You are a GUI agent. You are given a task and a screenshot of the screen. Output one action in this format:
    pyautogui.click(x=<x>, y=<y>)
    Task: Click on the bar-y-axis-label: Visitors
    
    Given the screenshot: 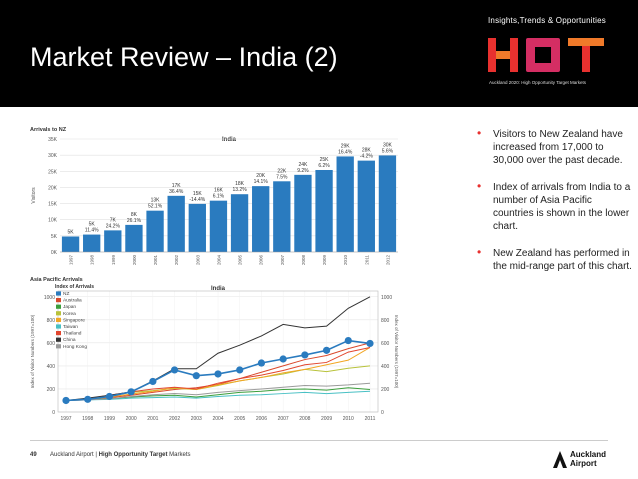 What is the action you would take?
    pyautogui.click(x=34, y=195)
    